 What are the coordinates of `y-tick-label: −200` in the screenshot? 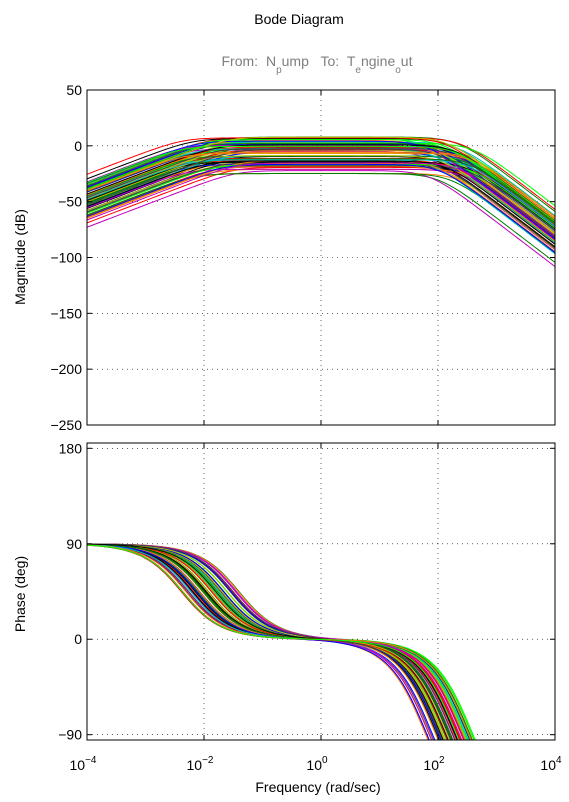 It's located at (66, 369).